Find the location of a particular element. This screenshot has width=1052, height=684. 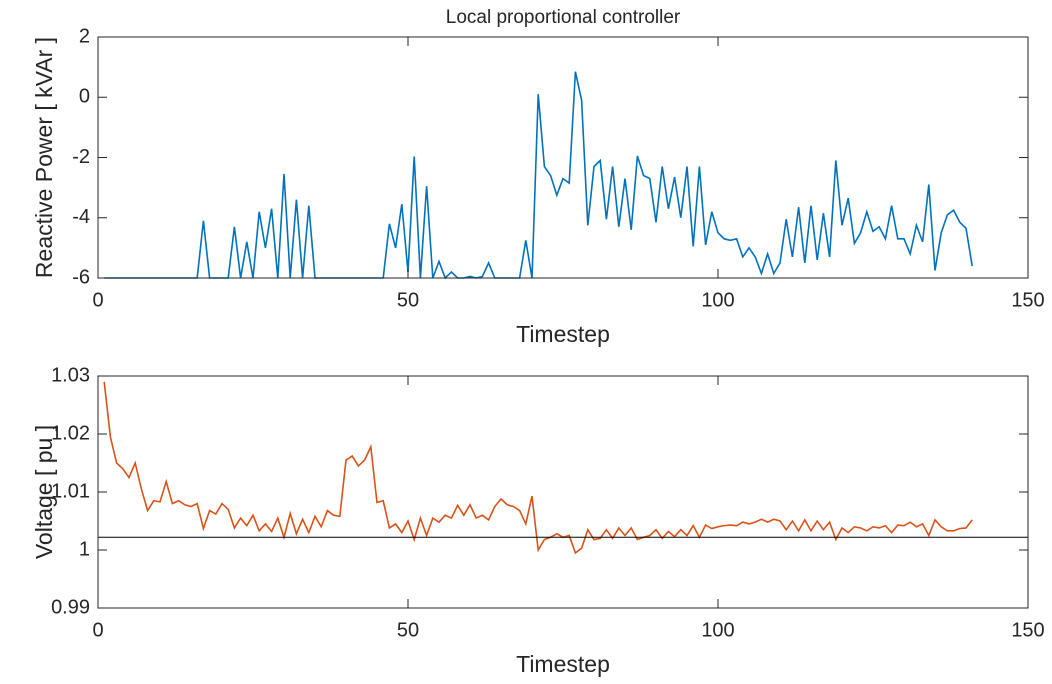

y-tick-label: -4 is located at coordinates (81, 217).